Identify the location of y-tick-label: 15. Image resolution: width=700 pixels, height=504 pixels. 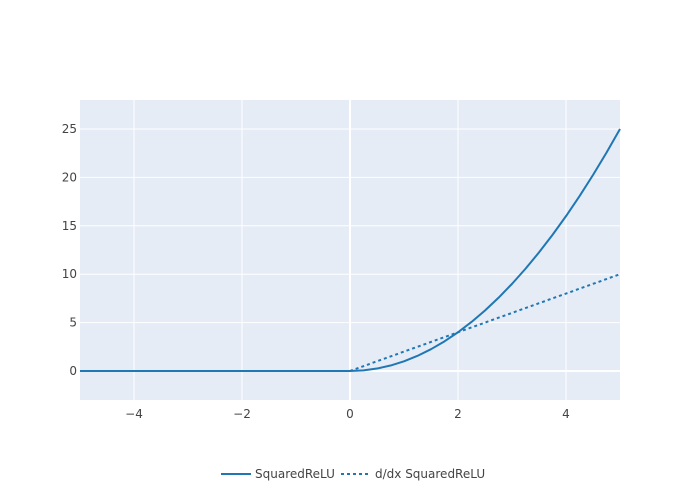
(69, 226).